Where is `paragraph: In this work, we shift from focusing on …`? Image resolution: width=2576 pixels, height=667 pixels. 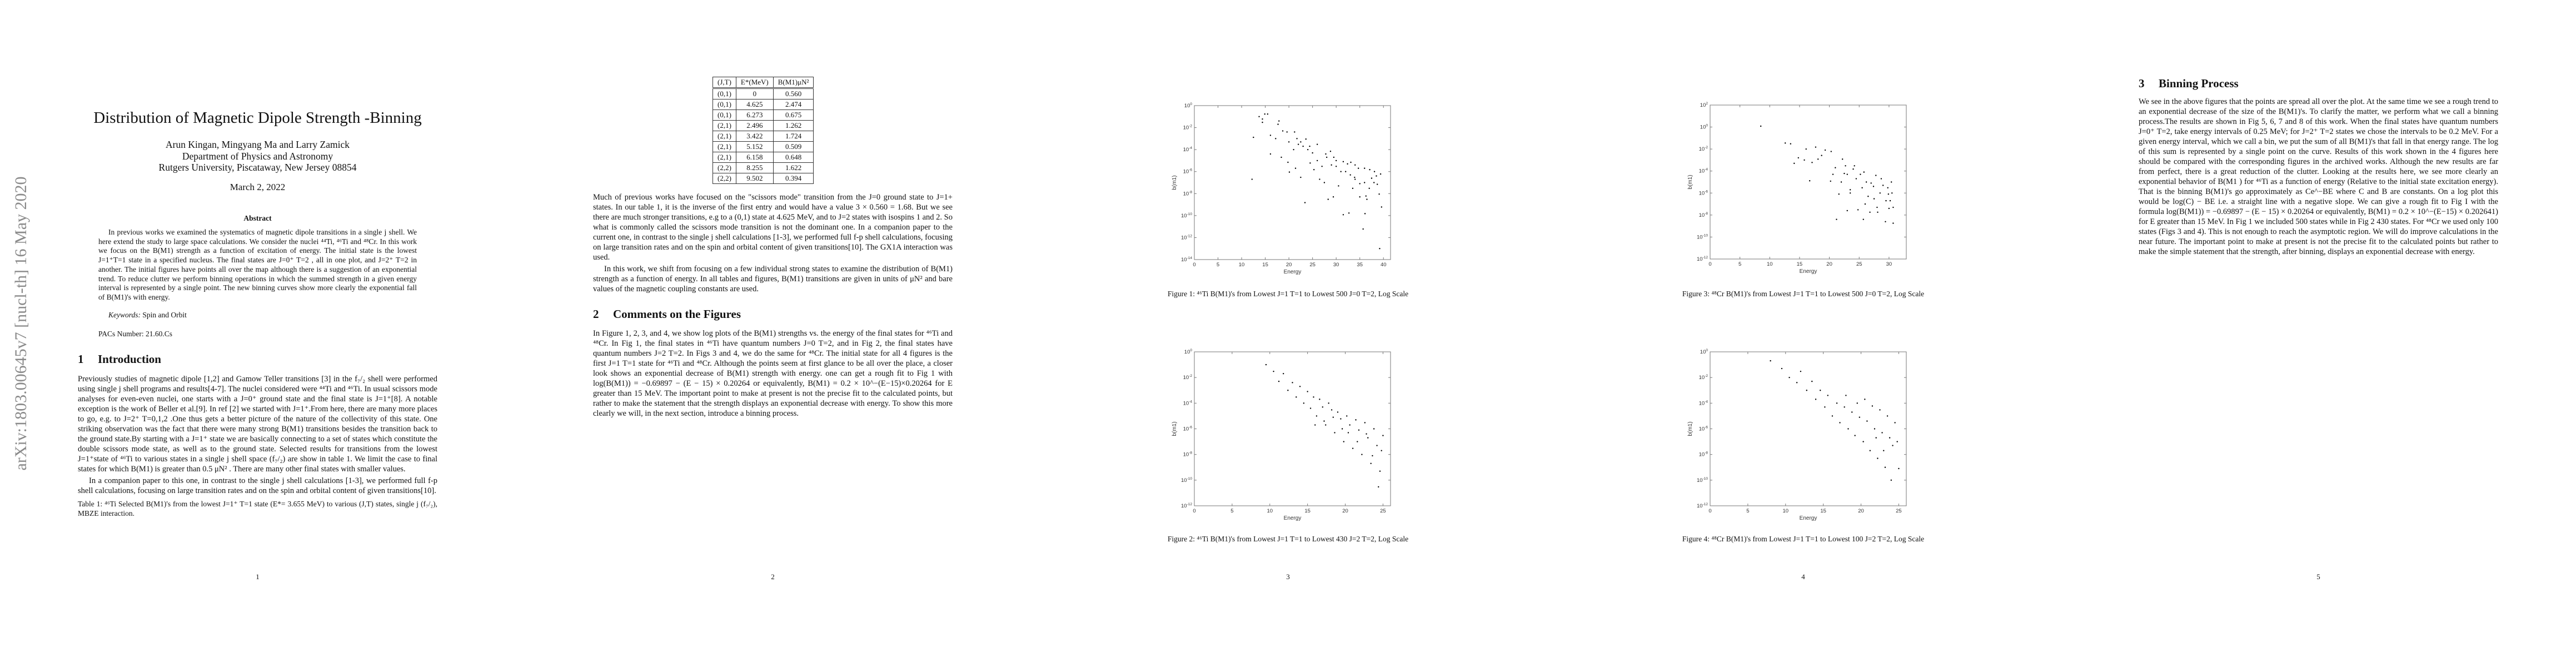 paragraph: In this work, we shift from focusing on … is located at coordinates (773, 279).